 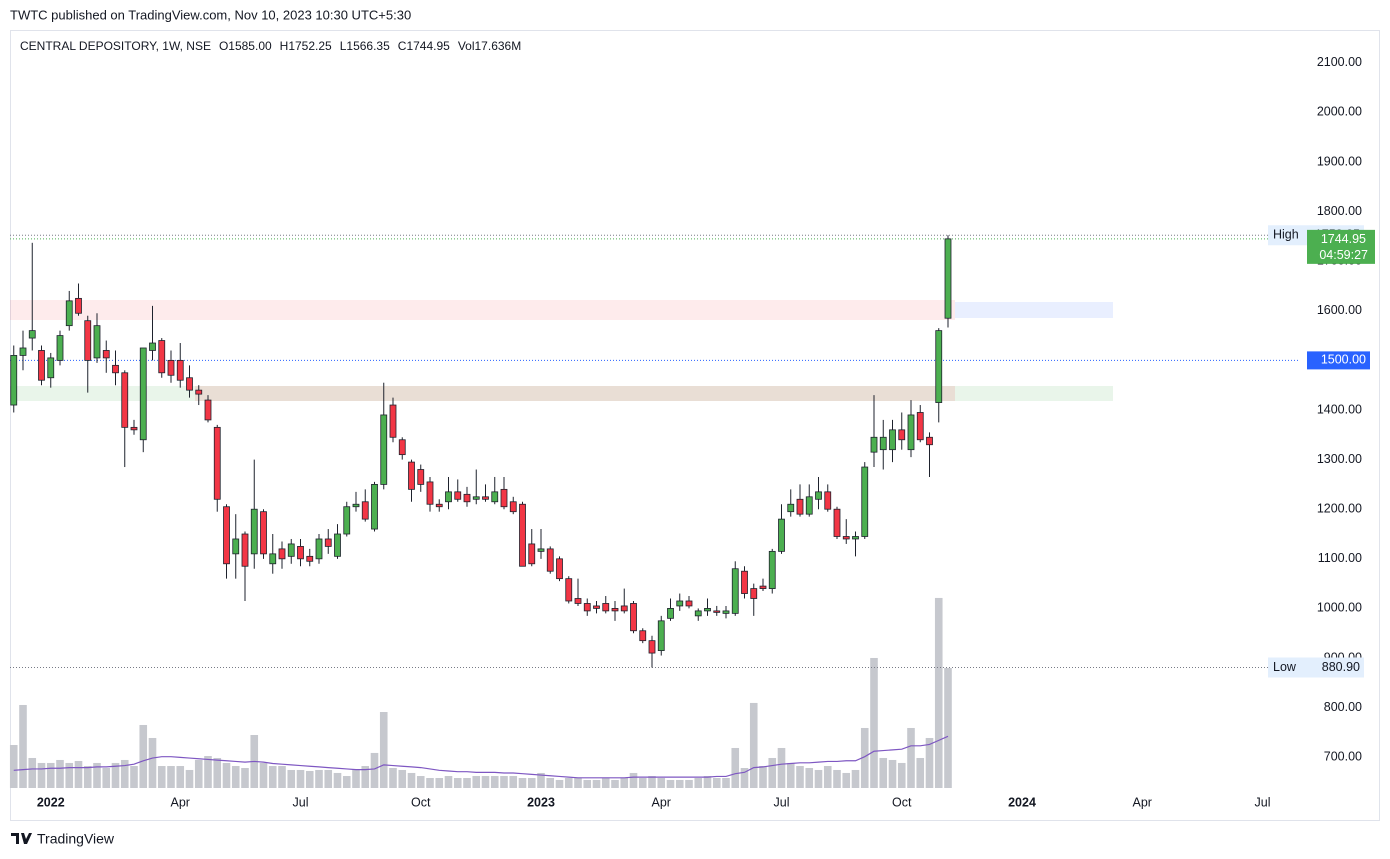 What do you see at coordinates (1339, 112) in the screenshot?
I see `y-tick-label: 2000.00` at bounding box center [1339, 112].